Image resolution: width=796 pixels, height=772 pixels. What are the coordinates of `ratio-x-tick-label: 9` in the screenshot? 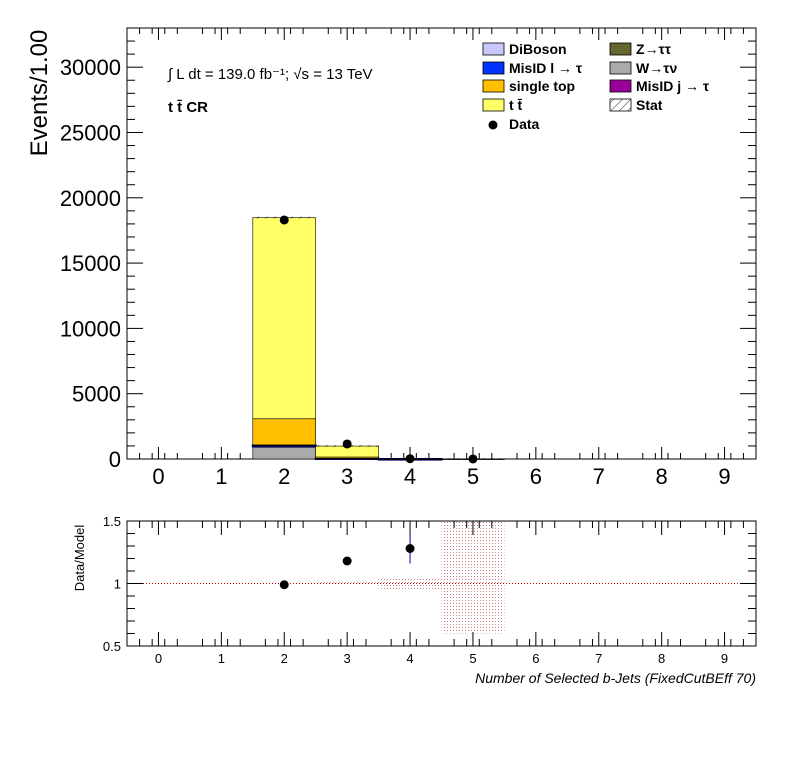 It's located at (724, 658).